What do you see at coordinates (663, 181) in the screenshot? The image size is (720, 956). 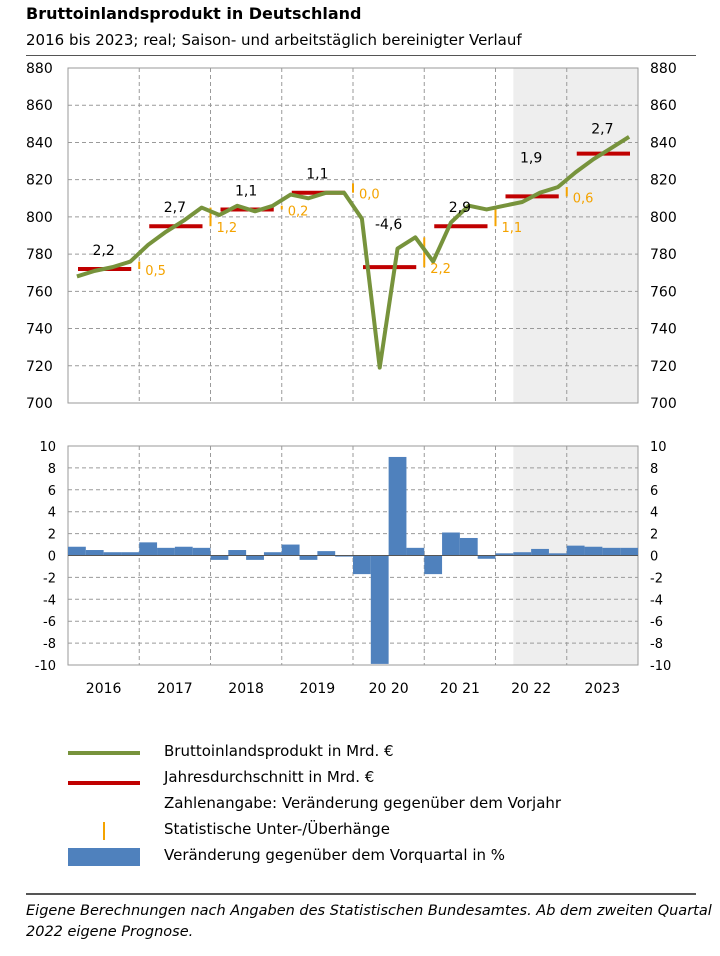 I see `upper-y-tick-right: 820` at bounding box center [663, 181].